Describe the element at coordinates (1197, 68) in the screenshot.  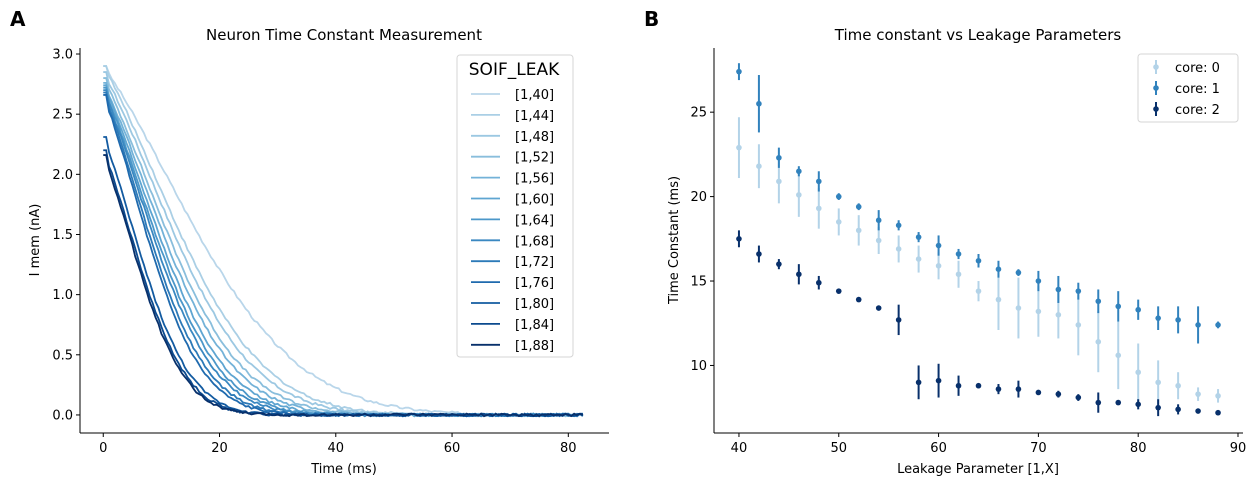
I see `panel-b-legend-label: core: 0` at that location.